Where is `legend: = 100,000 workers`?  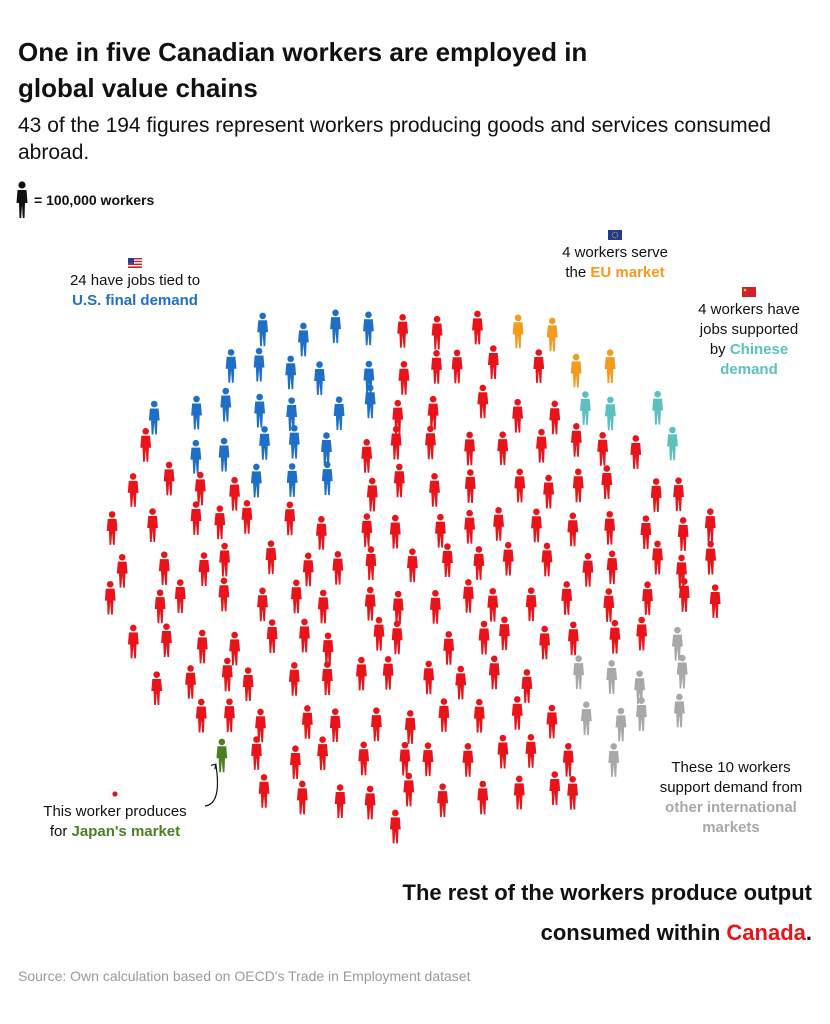
legend: = 100,000 workers is located at coordinates (84, 200).